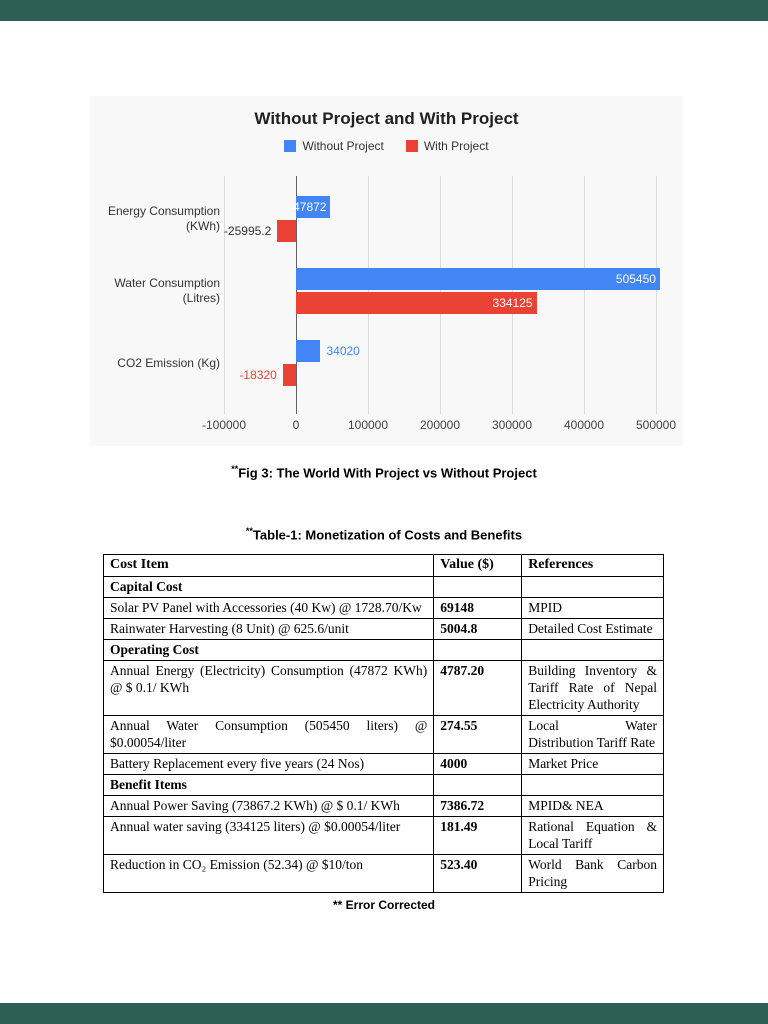 This screenshot has height=1024, width=768. I want to click on section-row: Operating Cost, so click(383, 649).